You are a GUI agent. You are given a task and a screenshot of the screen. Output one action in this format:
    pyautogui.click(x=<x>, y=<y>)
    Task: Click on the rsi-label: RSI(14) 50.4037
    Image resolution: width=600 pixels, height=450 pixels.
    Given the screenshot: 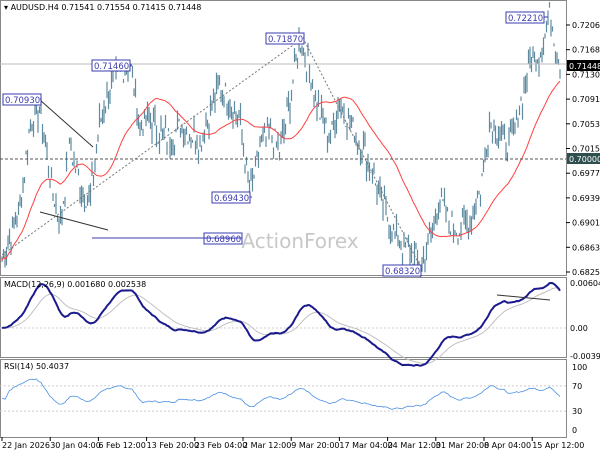 What is the action you would take?
    pyautogui.click(x=36, y=366)
    